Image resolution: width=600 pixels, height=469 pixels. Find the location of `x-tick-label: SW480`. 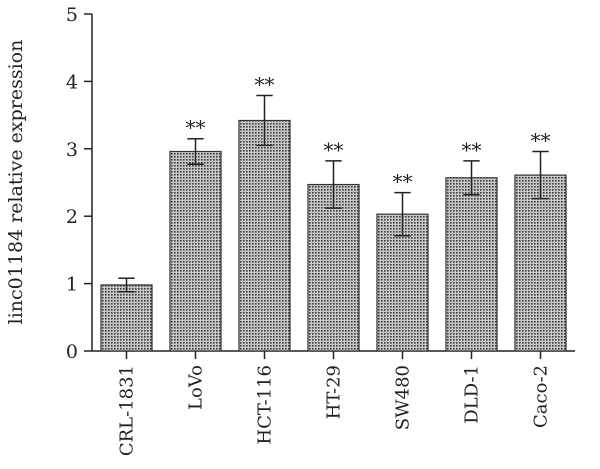

x-tick-label: SW480 is located at coordinates (403, 397).